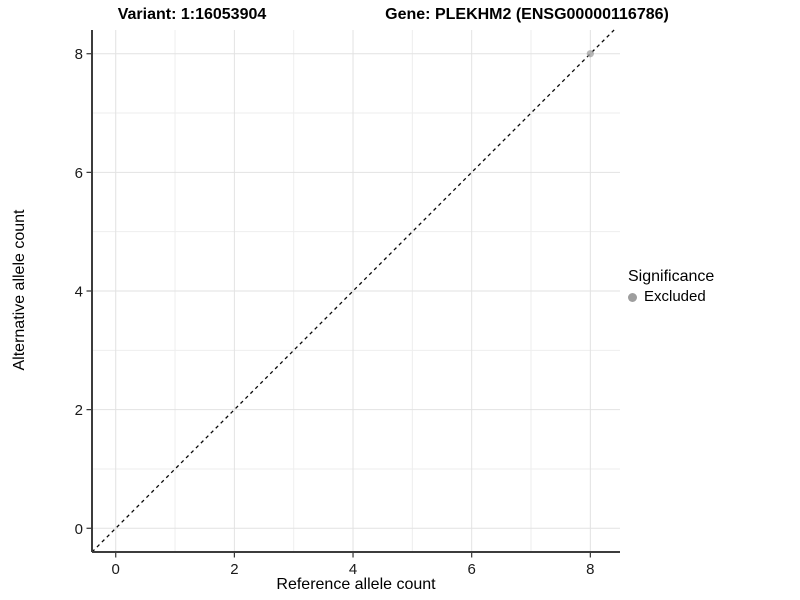 The image size is (800, 600). I want to click on x-tick-label: 2, so click(234, 569).